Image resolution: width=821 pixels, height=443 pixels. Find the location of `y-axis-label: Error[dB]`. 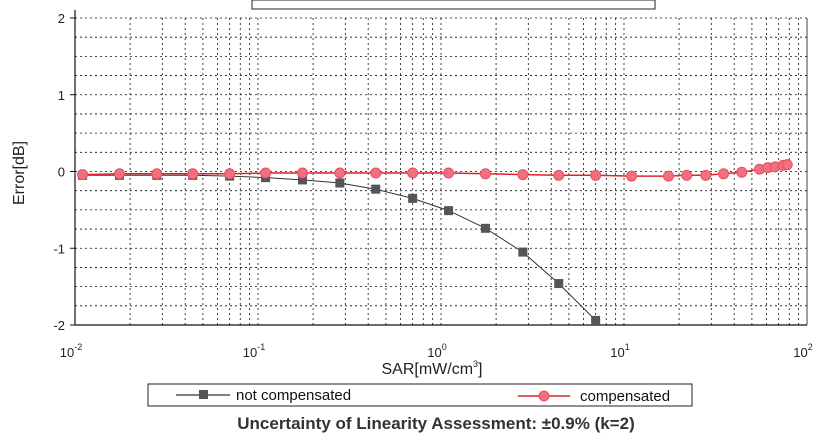

y-axis-label: Error[dB] is located at coordinates (19, 173).